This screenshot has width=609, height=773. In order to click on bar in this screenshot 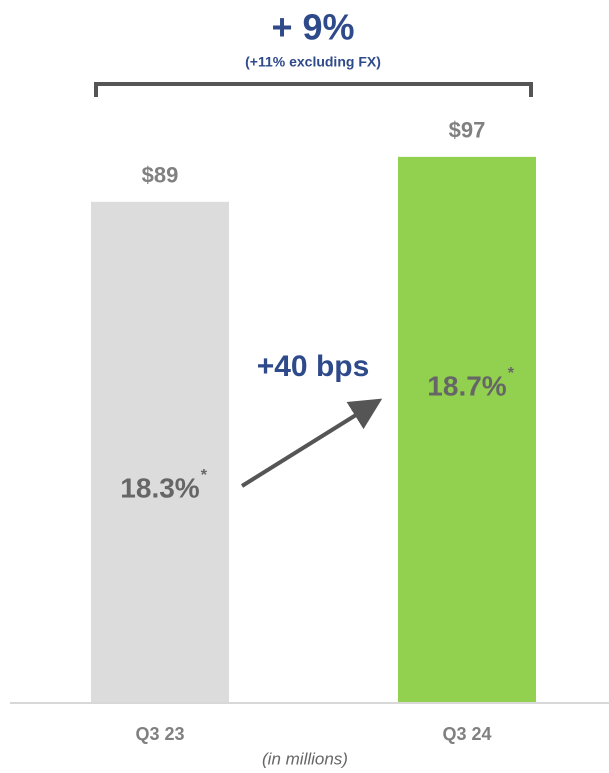, I will do `click(160, 451)`.